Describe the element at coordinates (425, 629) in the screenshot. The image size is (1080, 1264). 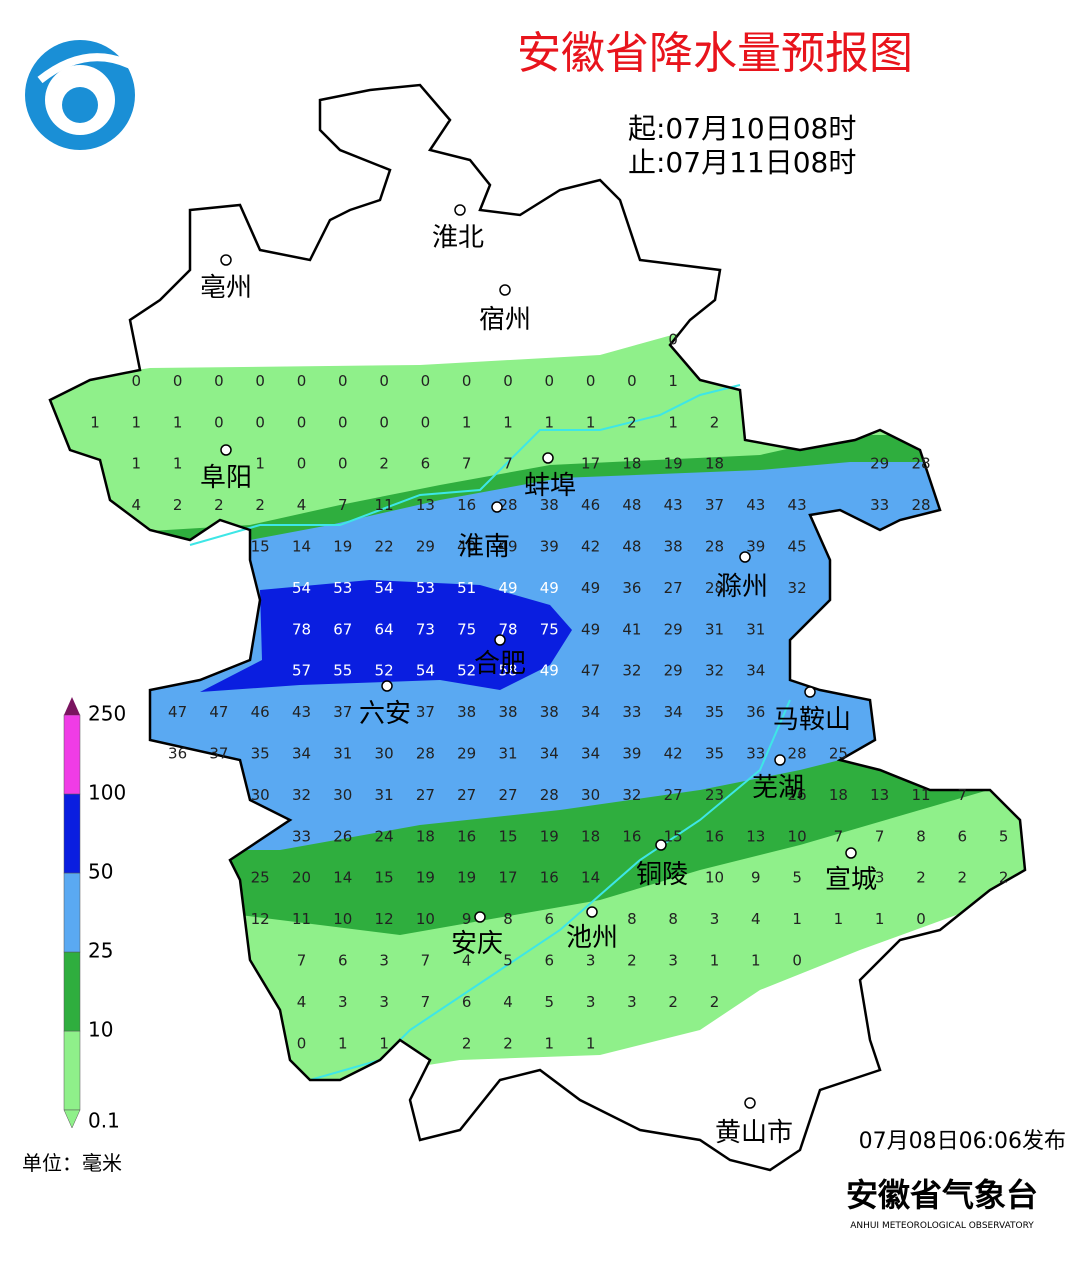
I see `grid-value: 73` at that location.